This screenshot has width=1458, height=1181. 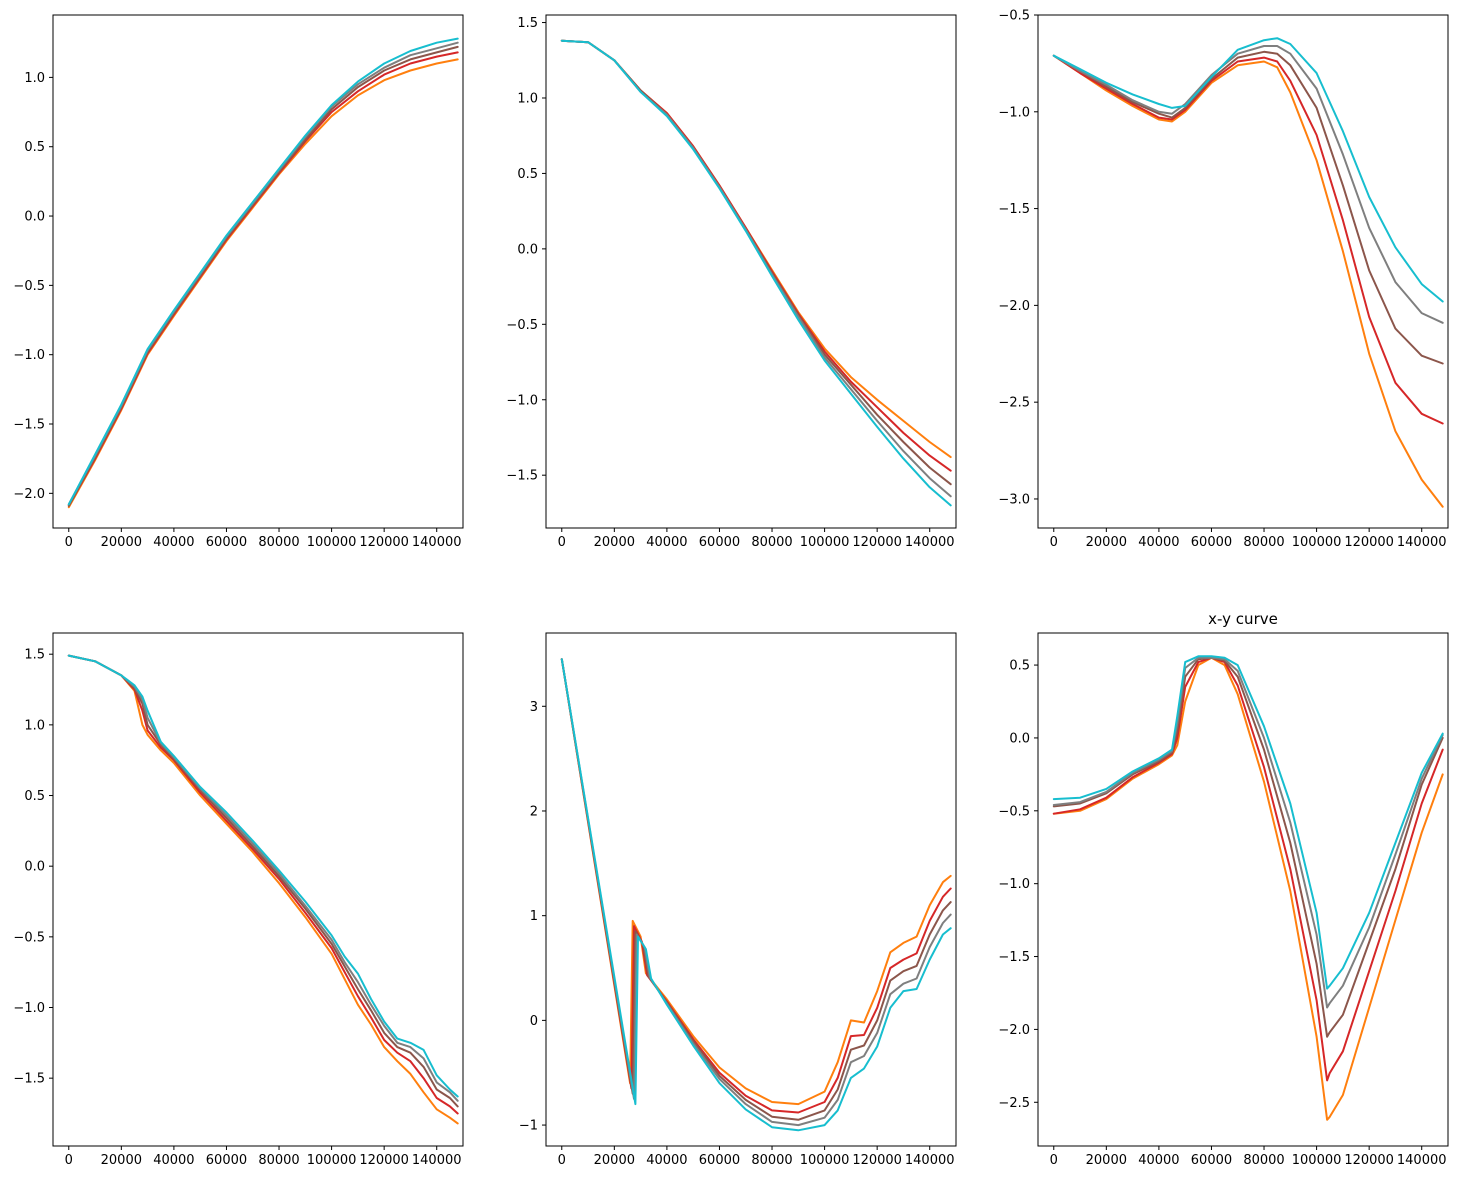 I want to click on chart-title: x-y curve, so click(x=1243, y=619).